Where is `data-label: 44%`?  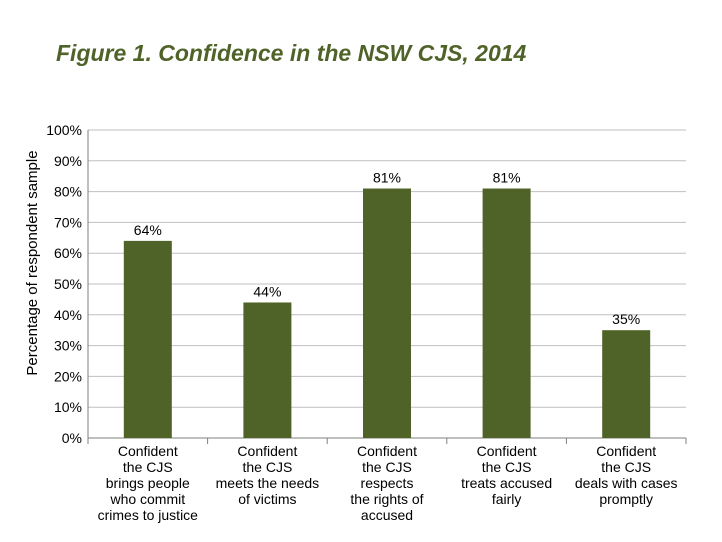 data-label: 44% is located at coordinates (267, 291).